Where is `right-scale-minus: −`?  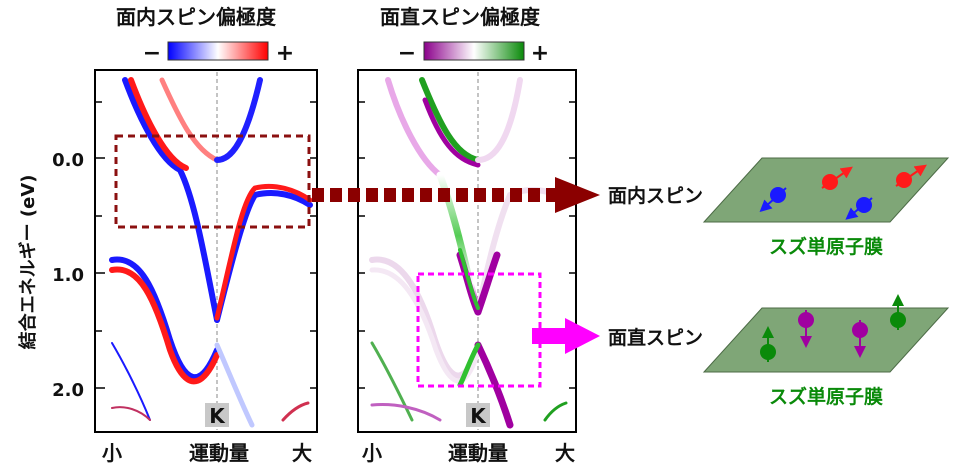 right-scale-minus: − is located at coordinates (407, 53).